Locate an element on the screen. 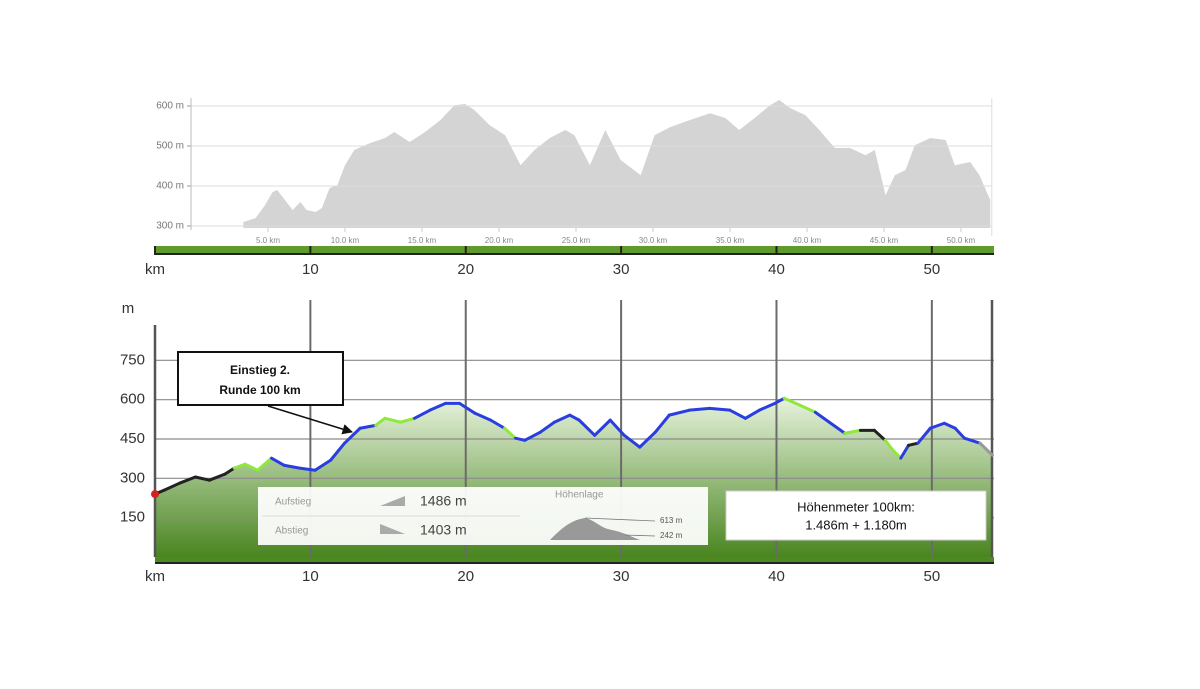 Image resolution: width=1200 pixels, height=689 pixels. start-point is located at coordinates (155, 494).